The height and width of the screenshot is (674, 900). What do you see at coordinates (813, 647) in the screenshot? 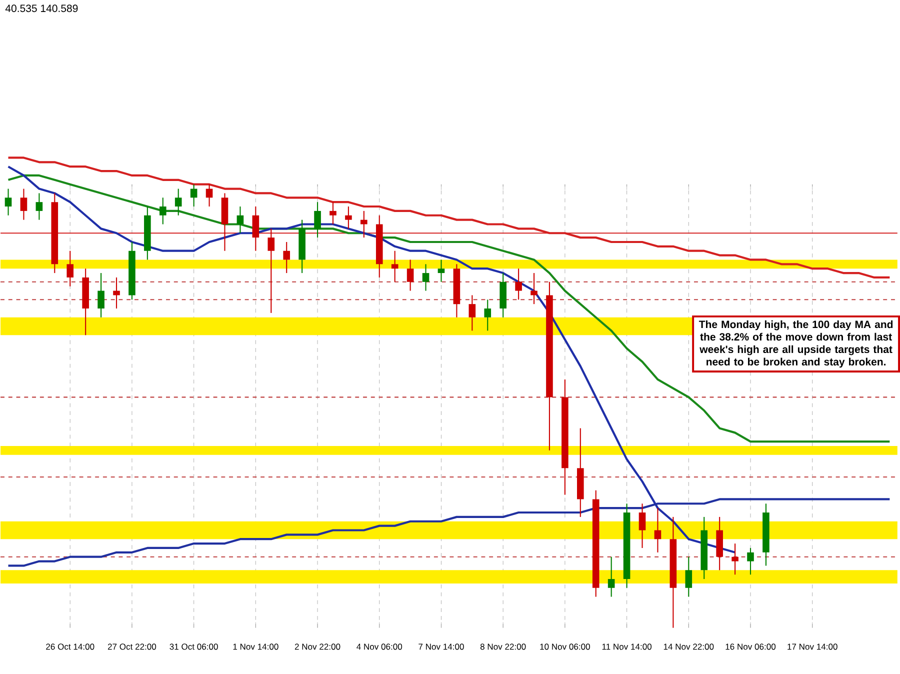
I see `x-tick-label: 17 Nov 14:00` at bounding box center [813, 647].